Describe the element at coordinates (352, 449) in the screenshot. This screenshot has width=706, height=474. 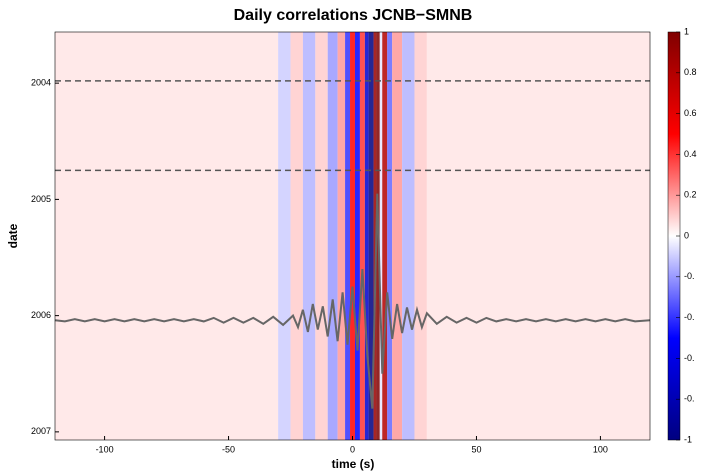
I see `x-tick-label: 0` at that location.